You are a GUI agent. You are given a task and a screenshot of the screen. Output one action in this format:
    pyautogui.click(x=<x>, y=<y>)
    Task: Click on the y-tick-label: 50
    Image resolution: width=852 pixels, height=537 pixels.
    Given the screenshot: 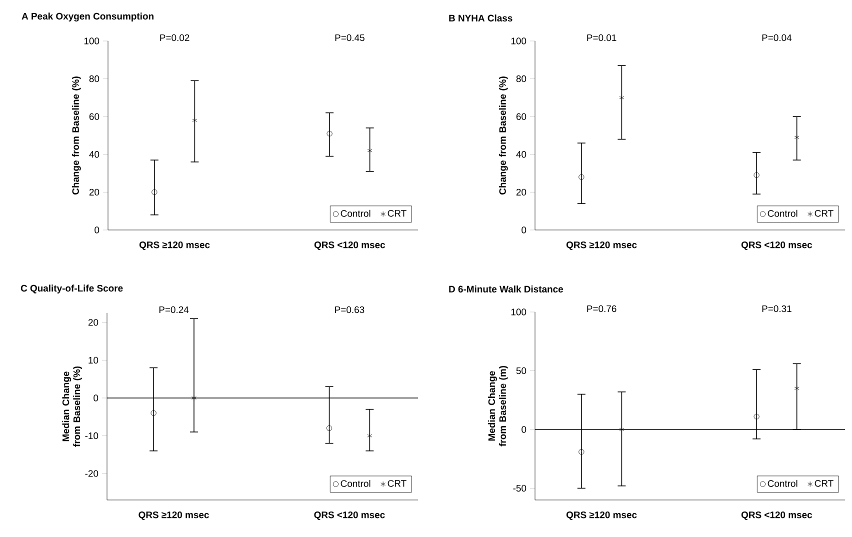 What is the action you would take?
    pyautogui.click(x=521, y=370)
    